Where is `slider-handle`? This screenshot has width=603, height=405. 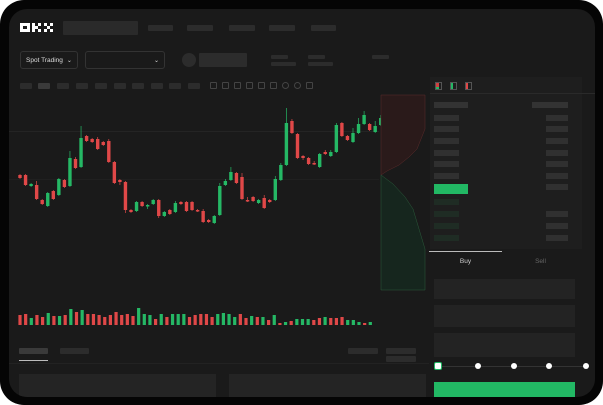 slider-handle is located at coordinates (438, 366).